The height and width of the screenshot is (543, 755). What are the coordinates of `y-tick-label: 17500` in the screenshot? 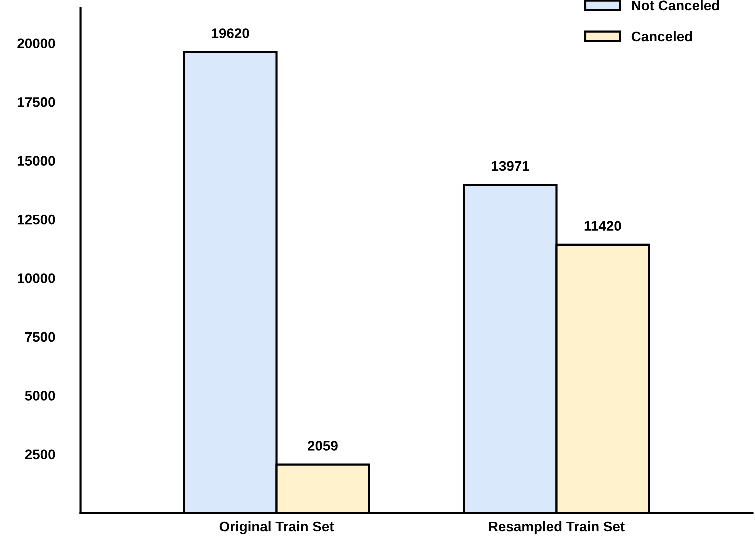 It's located at (37, 102).